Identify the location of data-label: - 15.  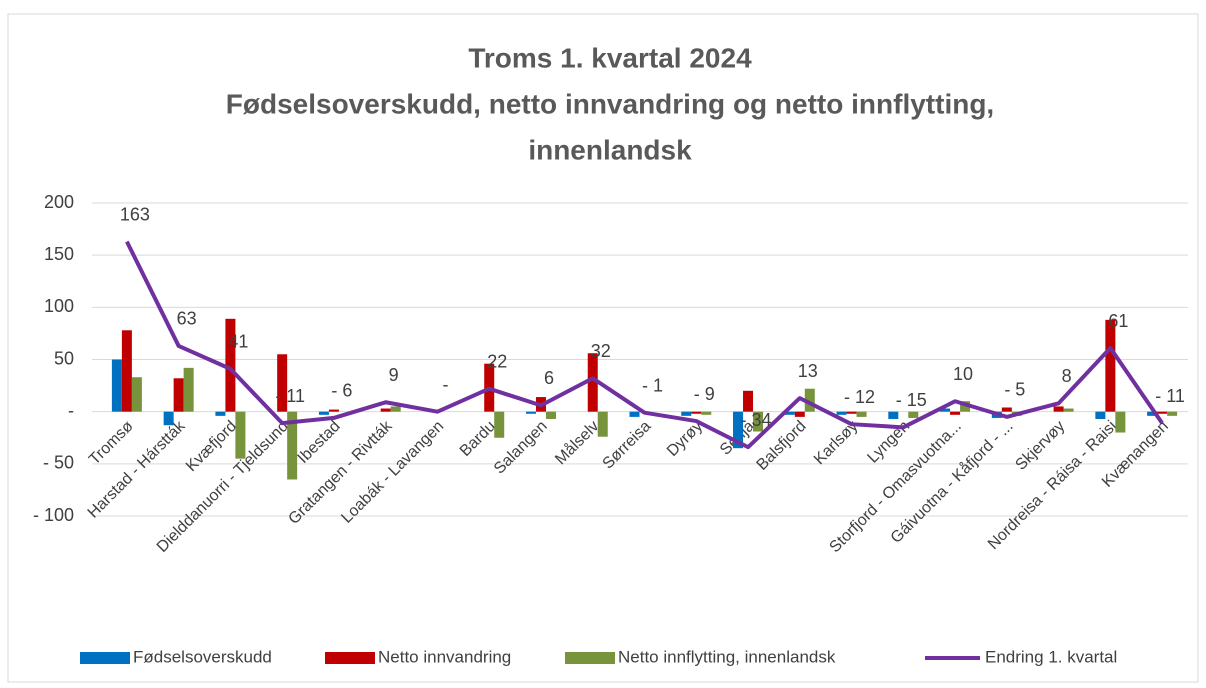
(911, 400).